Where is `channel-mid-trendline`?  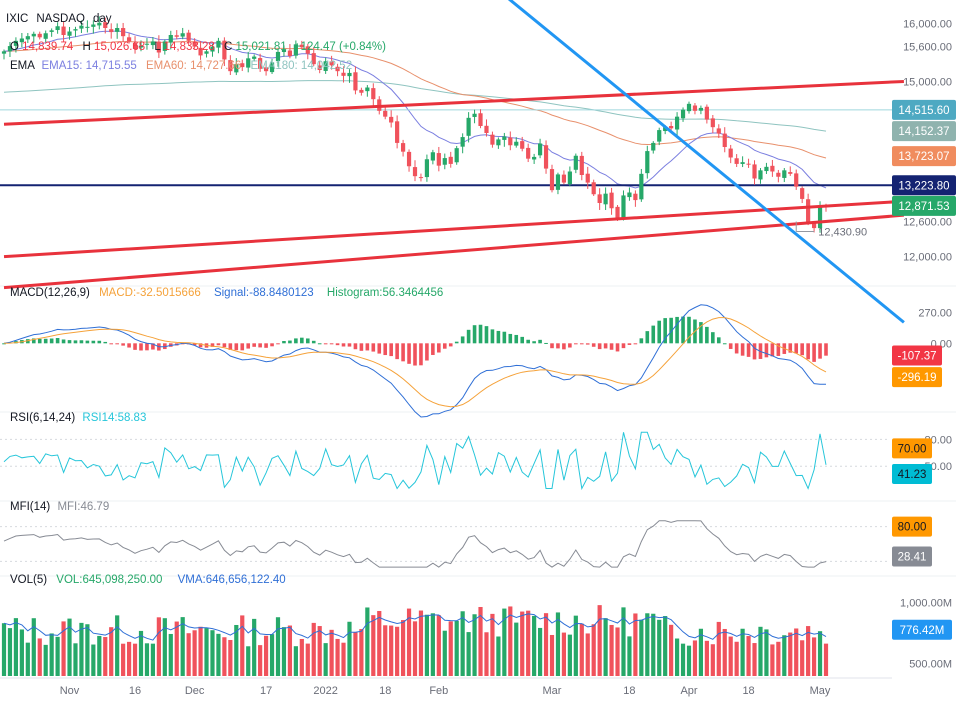 channel-mid-trendline is located at coordinates (454, 229).